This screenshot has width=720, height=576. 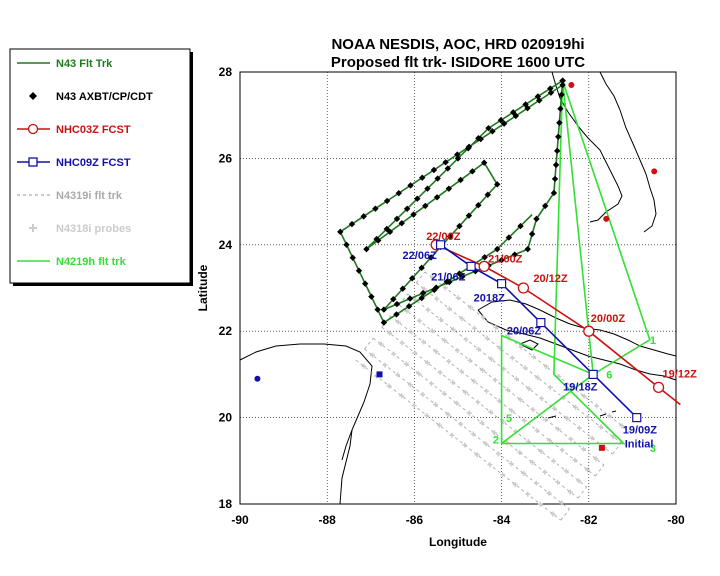 I want to click on x-tick-label: -88, so click(x=328, y=520).